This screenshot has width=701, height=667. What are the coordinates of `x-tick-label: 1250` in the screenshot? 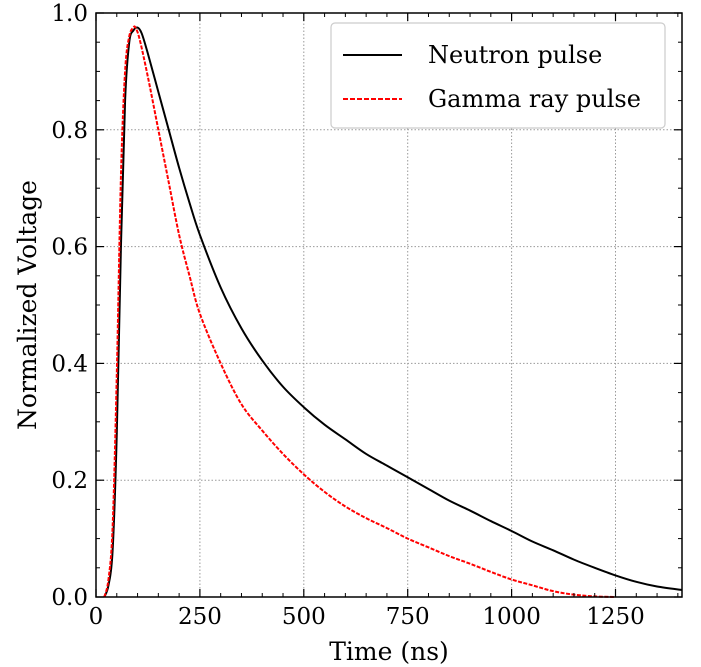 It's located at (615, 617).